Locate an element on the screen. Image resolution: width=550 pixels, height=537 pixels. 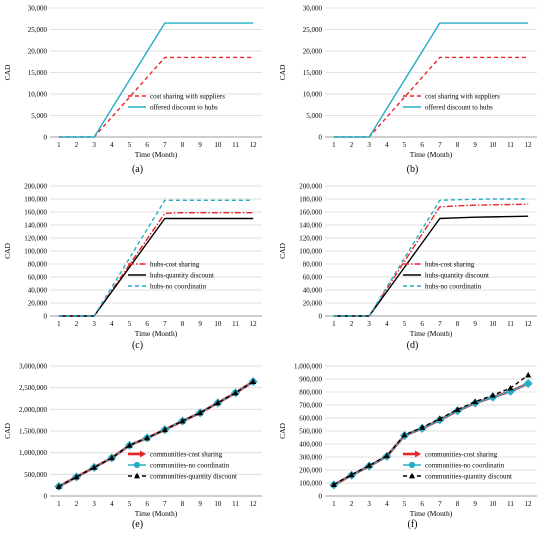
y-tick-label: 300,000 is located at coordinates (310, 458).